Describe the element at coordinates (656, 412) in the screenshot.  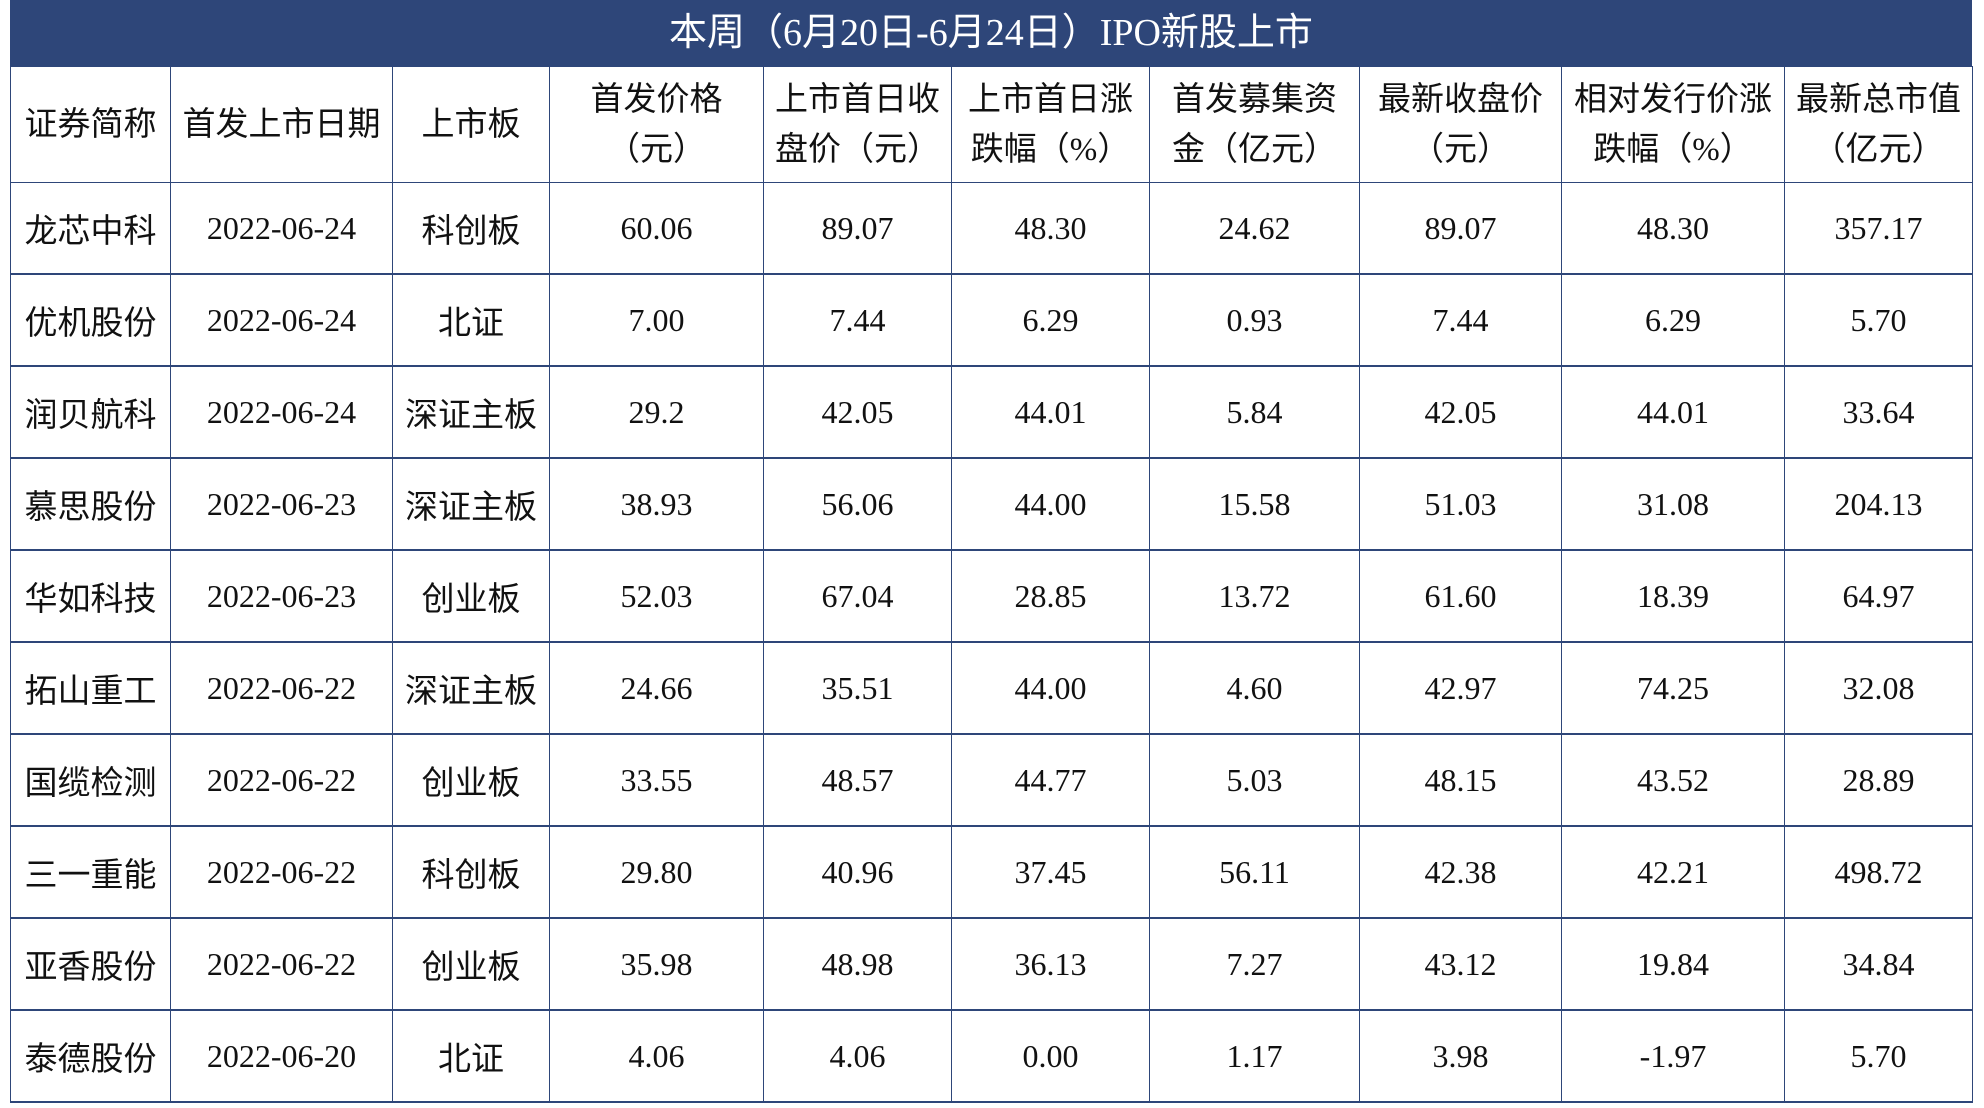
I see `table-cell: 29.2` at that location.